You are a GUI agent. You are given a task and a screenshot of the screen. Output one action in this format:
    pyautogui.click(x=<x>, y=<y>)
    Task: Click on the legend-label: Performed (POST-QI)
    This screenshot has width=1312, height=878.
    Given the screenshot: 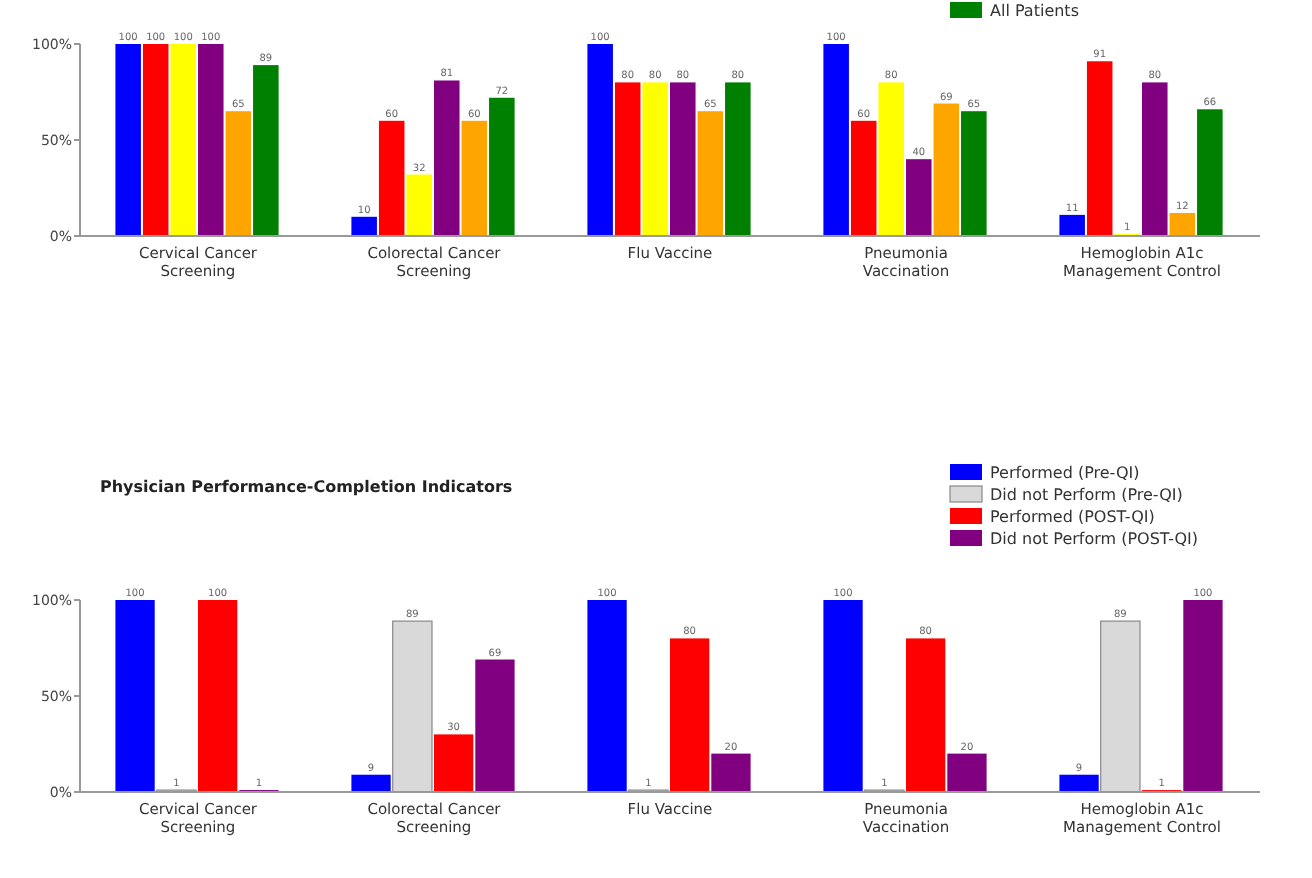 What is the action you would take?
    pyautogui.click(x=1072, y=517)
    